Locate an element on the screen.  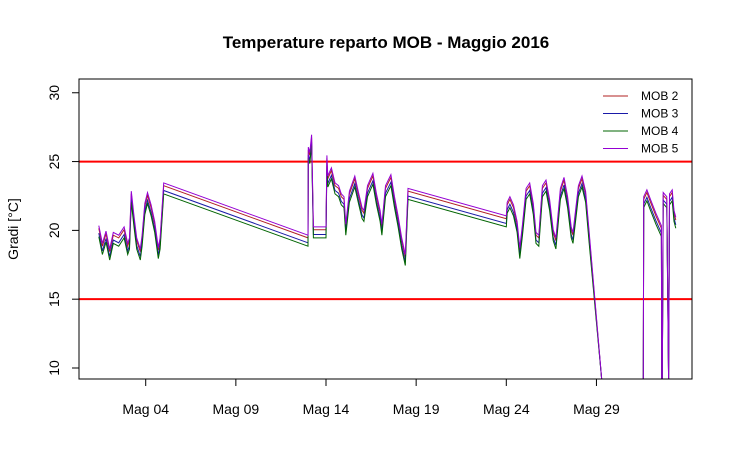
chart-title: Temperature reparto MOB - Maggio 2016 is located at coordinates (386, 42).